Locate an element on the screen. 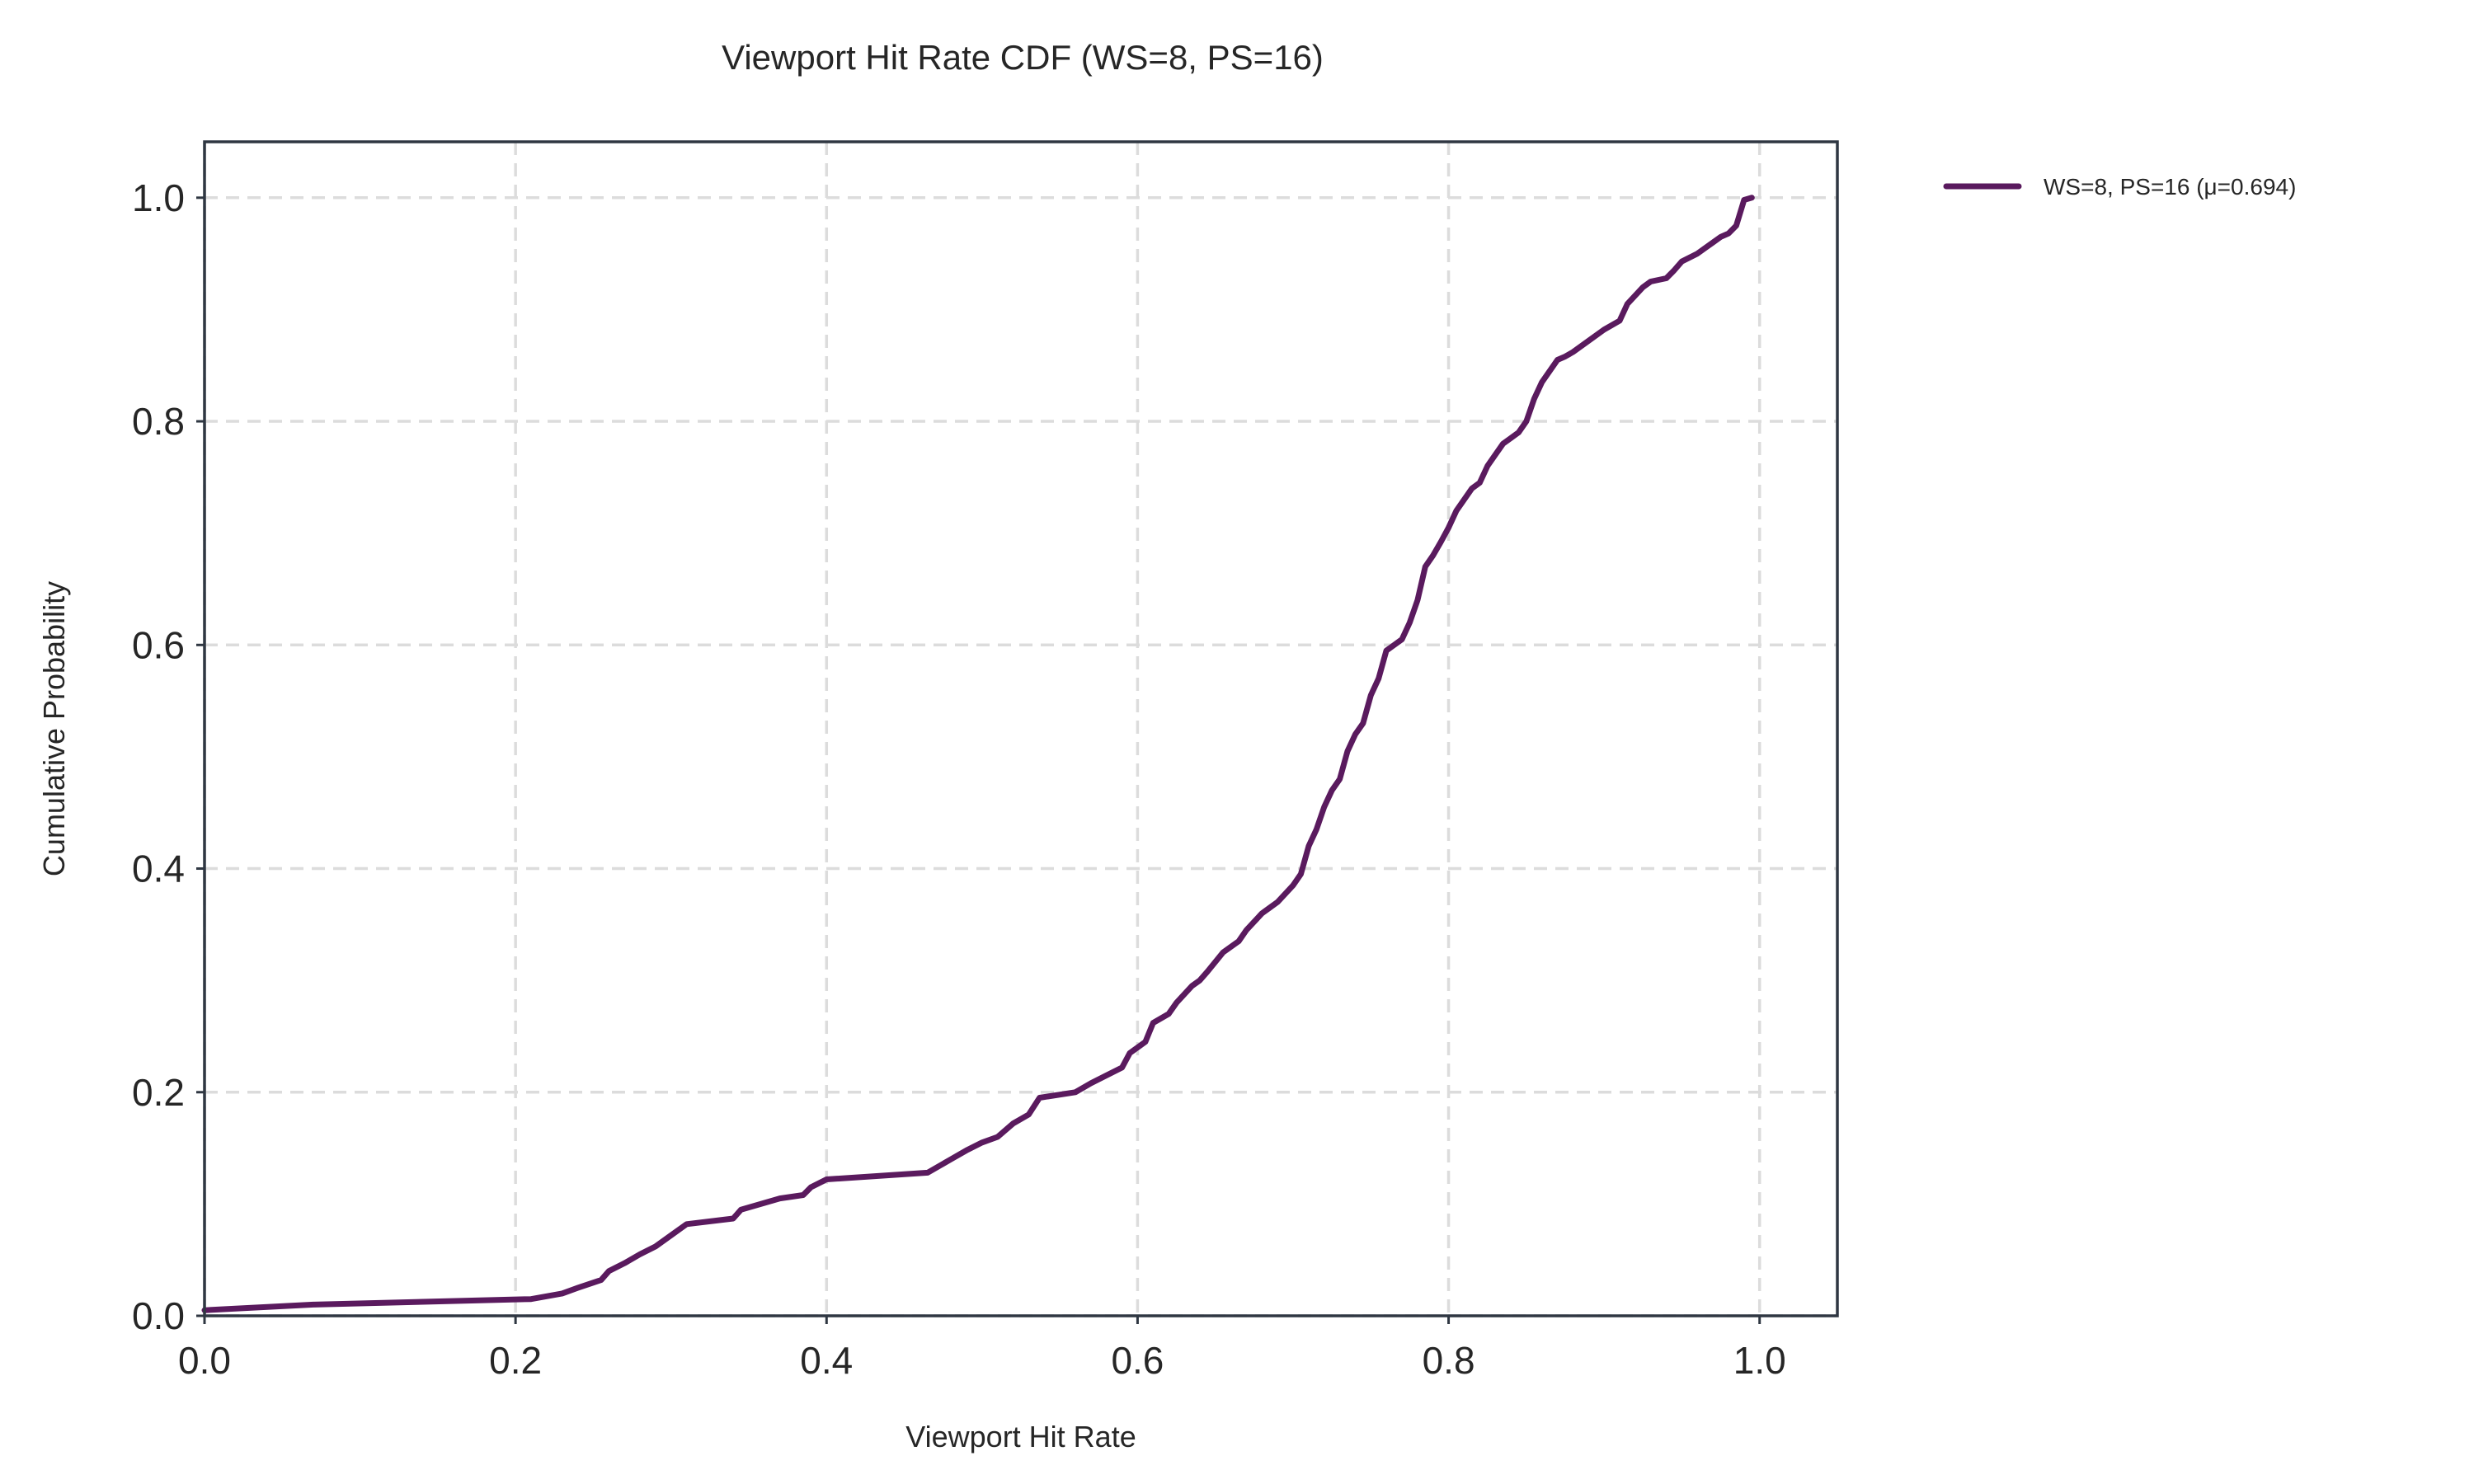  y-tick-label: 0.4 is located at coordinates (158, 869).